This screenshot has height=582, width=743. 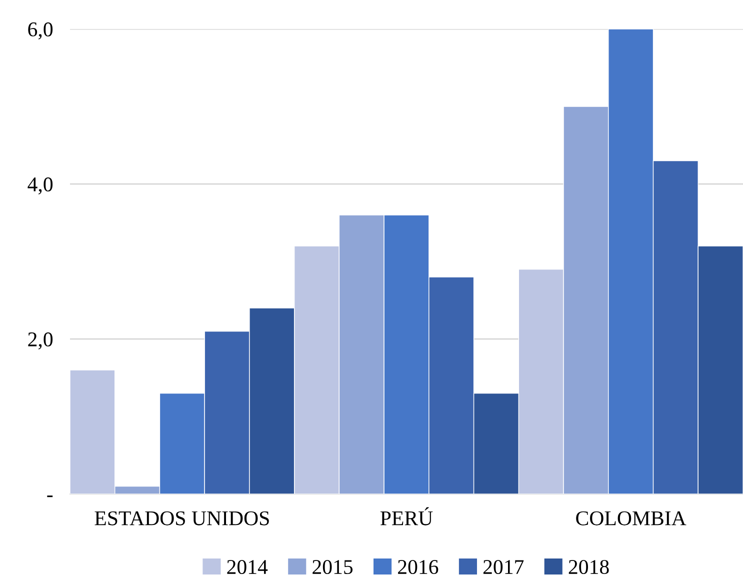 I want to click on y-tick-label: 2,0, so click(x=40, y=341).